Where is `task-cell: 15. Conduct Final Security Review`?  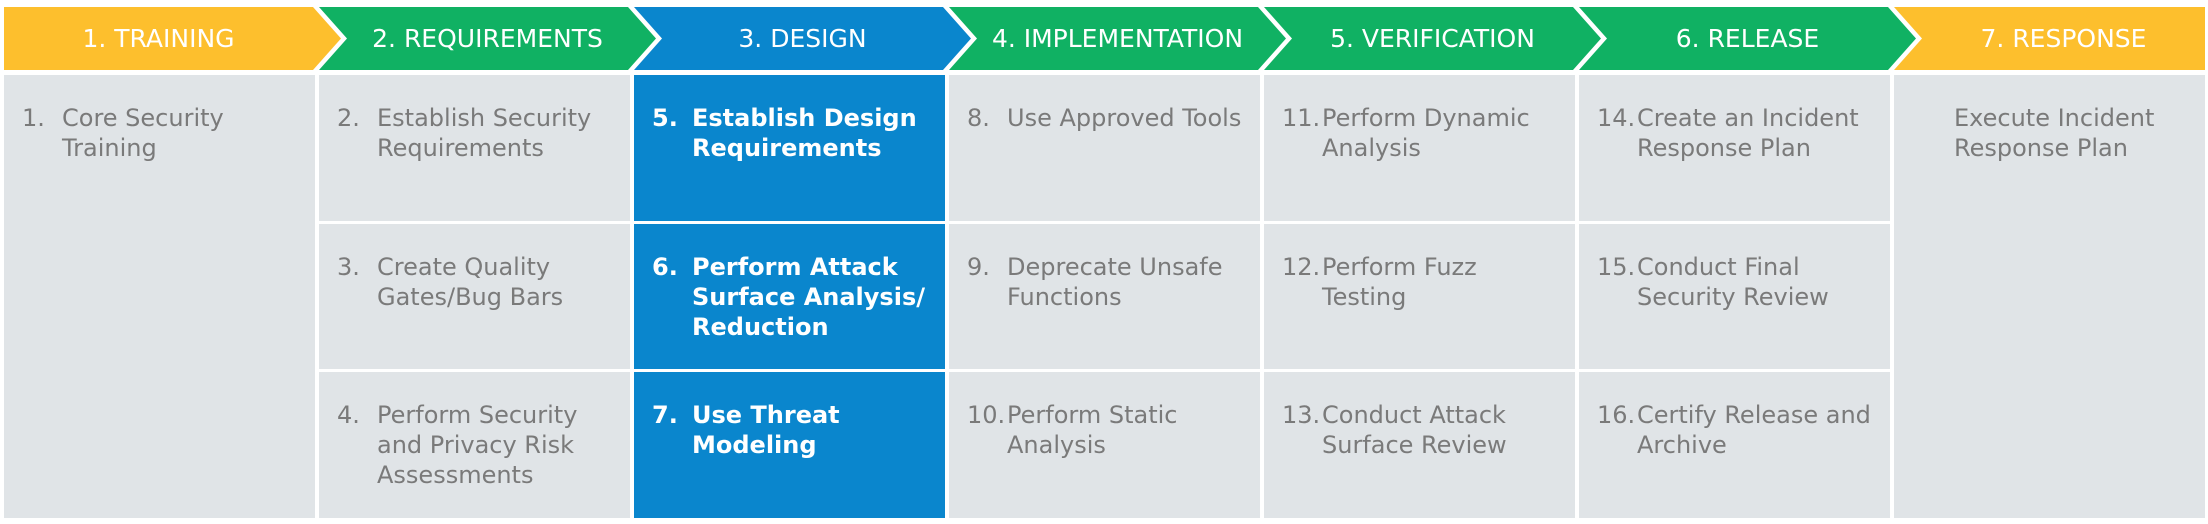
task-cell: 15. Conduct Final Security Review is located at coordinates (1734, 296).